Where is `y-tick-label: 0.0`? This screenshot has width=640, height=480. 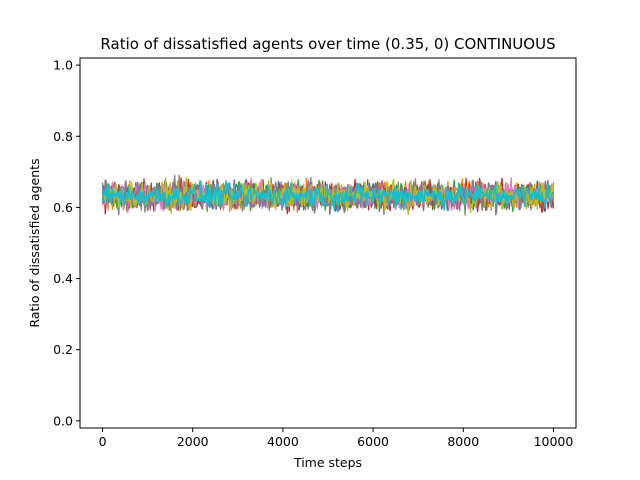 y-tick-label: 0.0 is located at coordinates (63, 420).